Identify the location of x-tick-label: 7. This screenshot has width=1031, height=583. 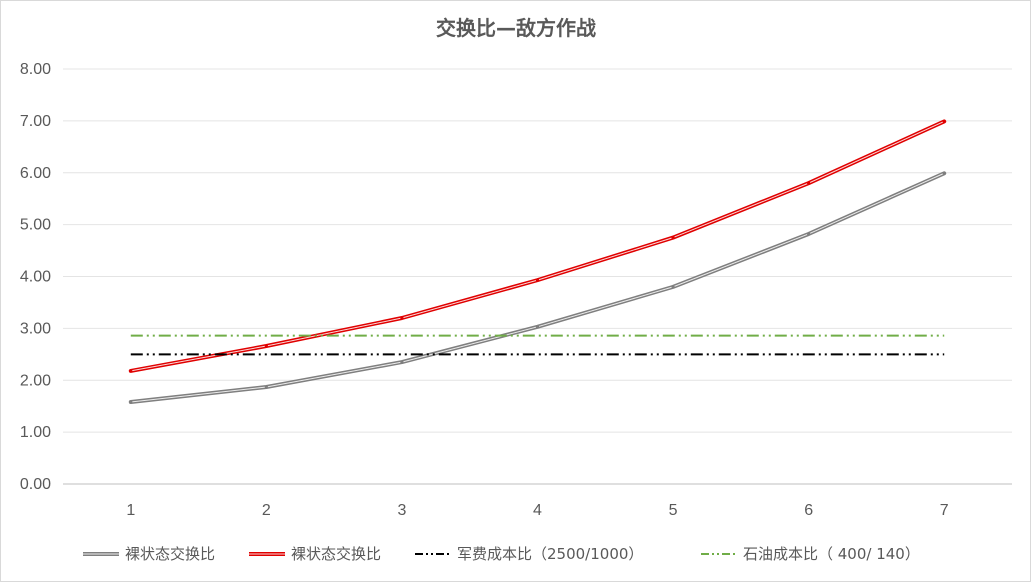
(944, 510).